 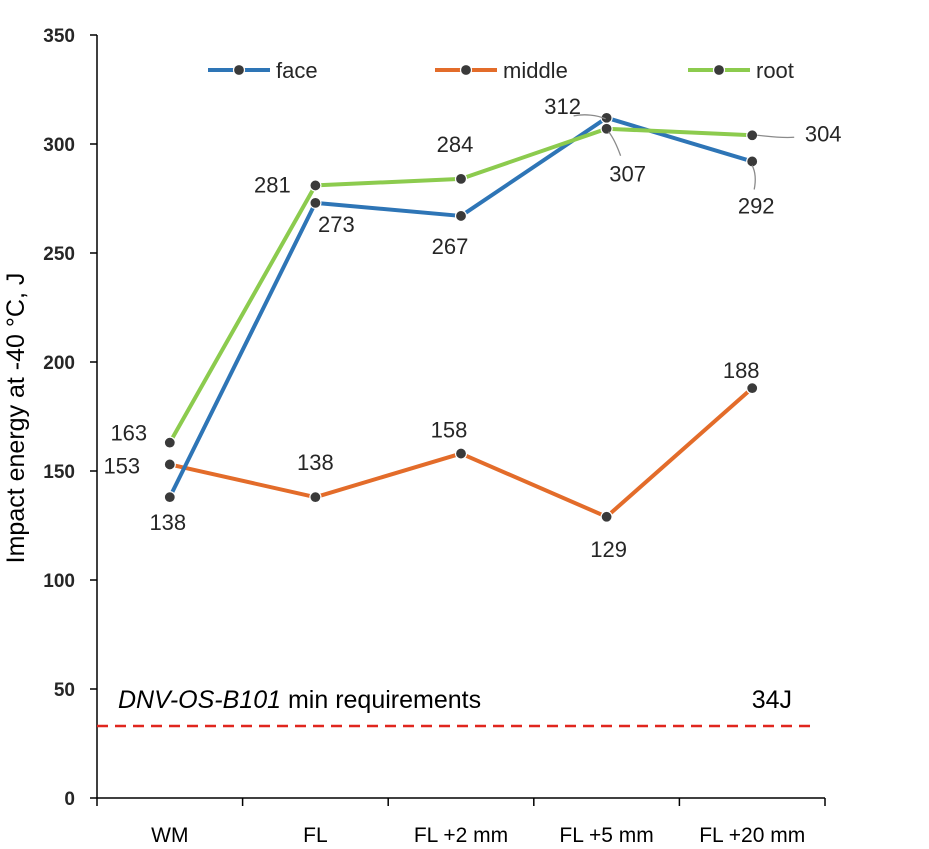 What do you see at coordinates (756, 205) in the screenshot?
I see `data-label-face: 292` at bounding box center [756, 205].